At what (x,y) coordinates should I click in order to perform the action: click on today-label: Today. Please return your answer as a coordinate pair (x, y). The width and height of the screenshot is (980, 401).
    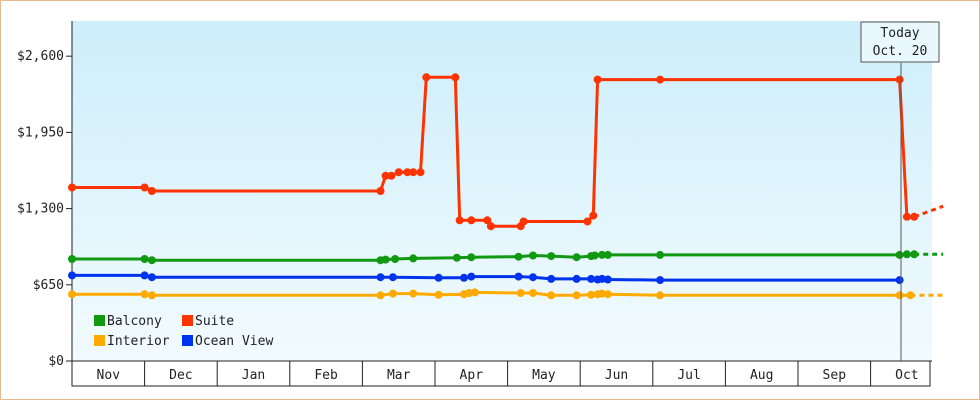
    Looking at the image, I should click on (899, 33).